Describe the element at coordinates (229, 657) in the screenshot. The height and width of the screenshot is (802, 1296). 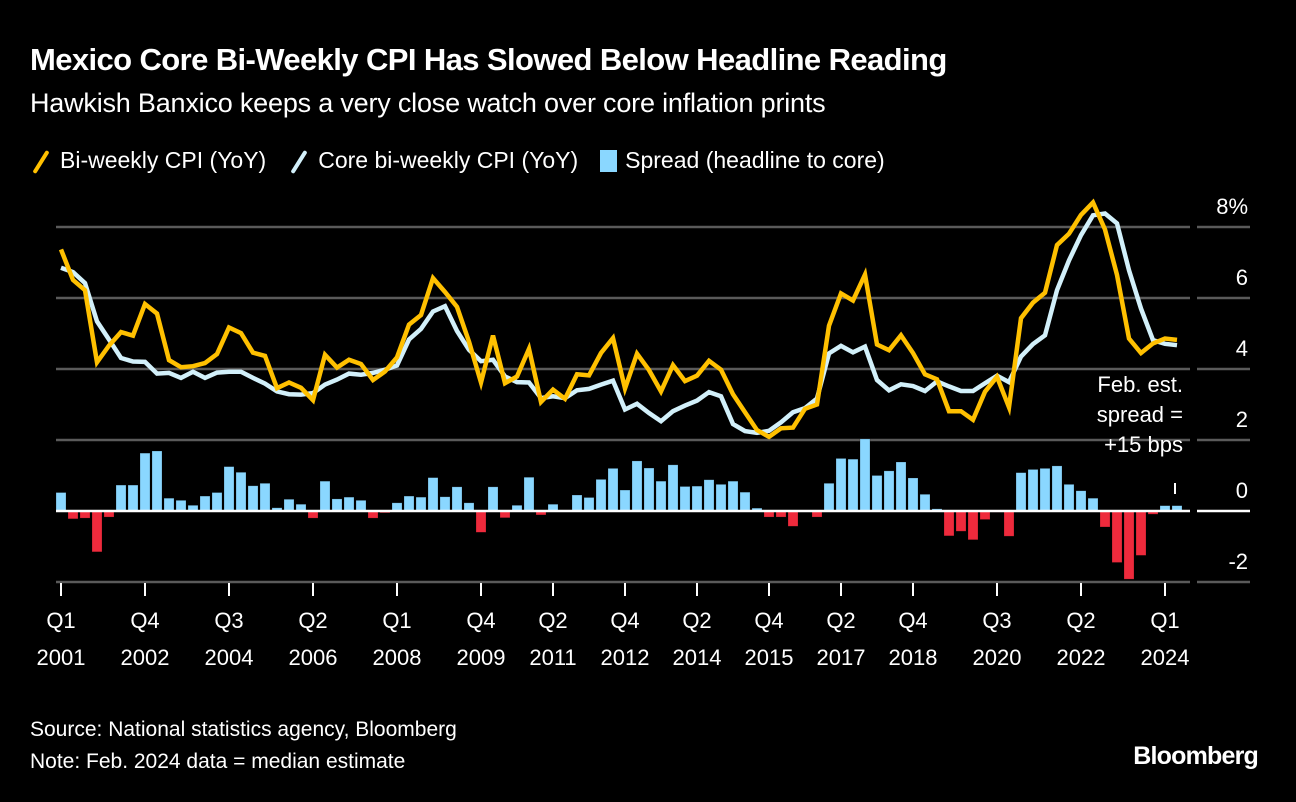
I see `x-tick-year: 2004` at that location.